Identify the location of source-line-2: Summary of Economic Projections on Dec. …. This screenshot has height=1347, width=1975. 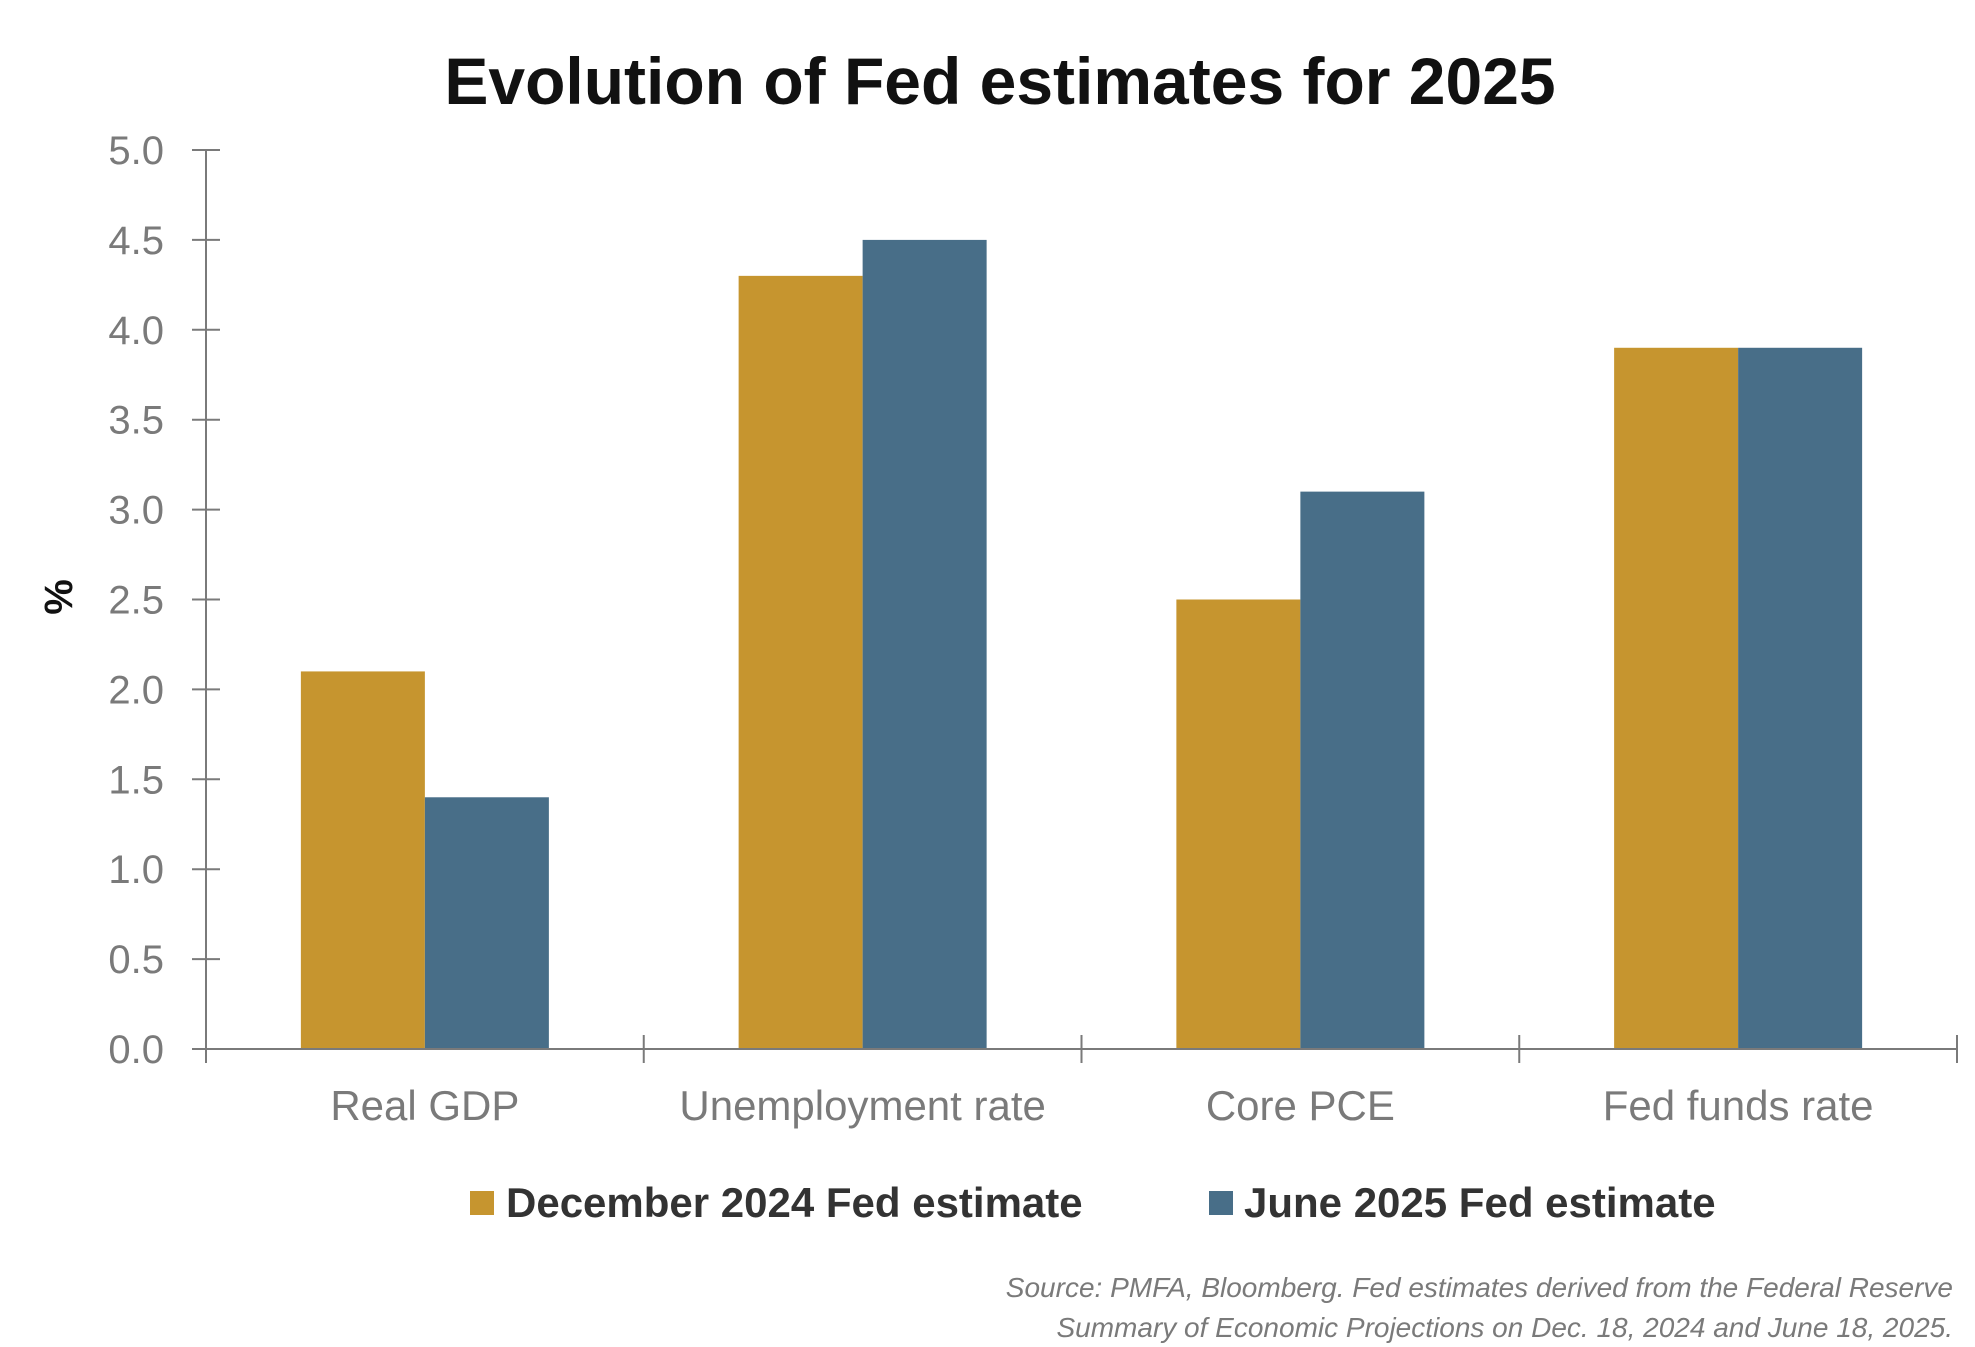
(1504, 1327).